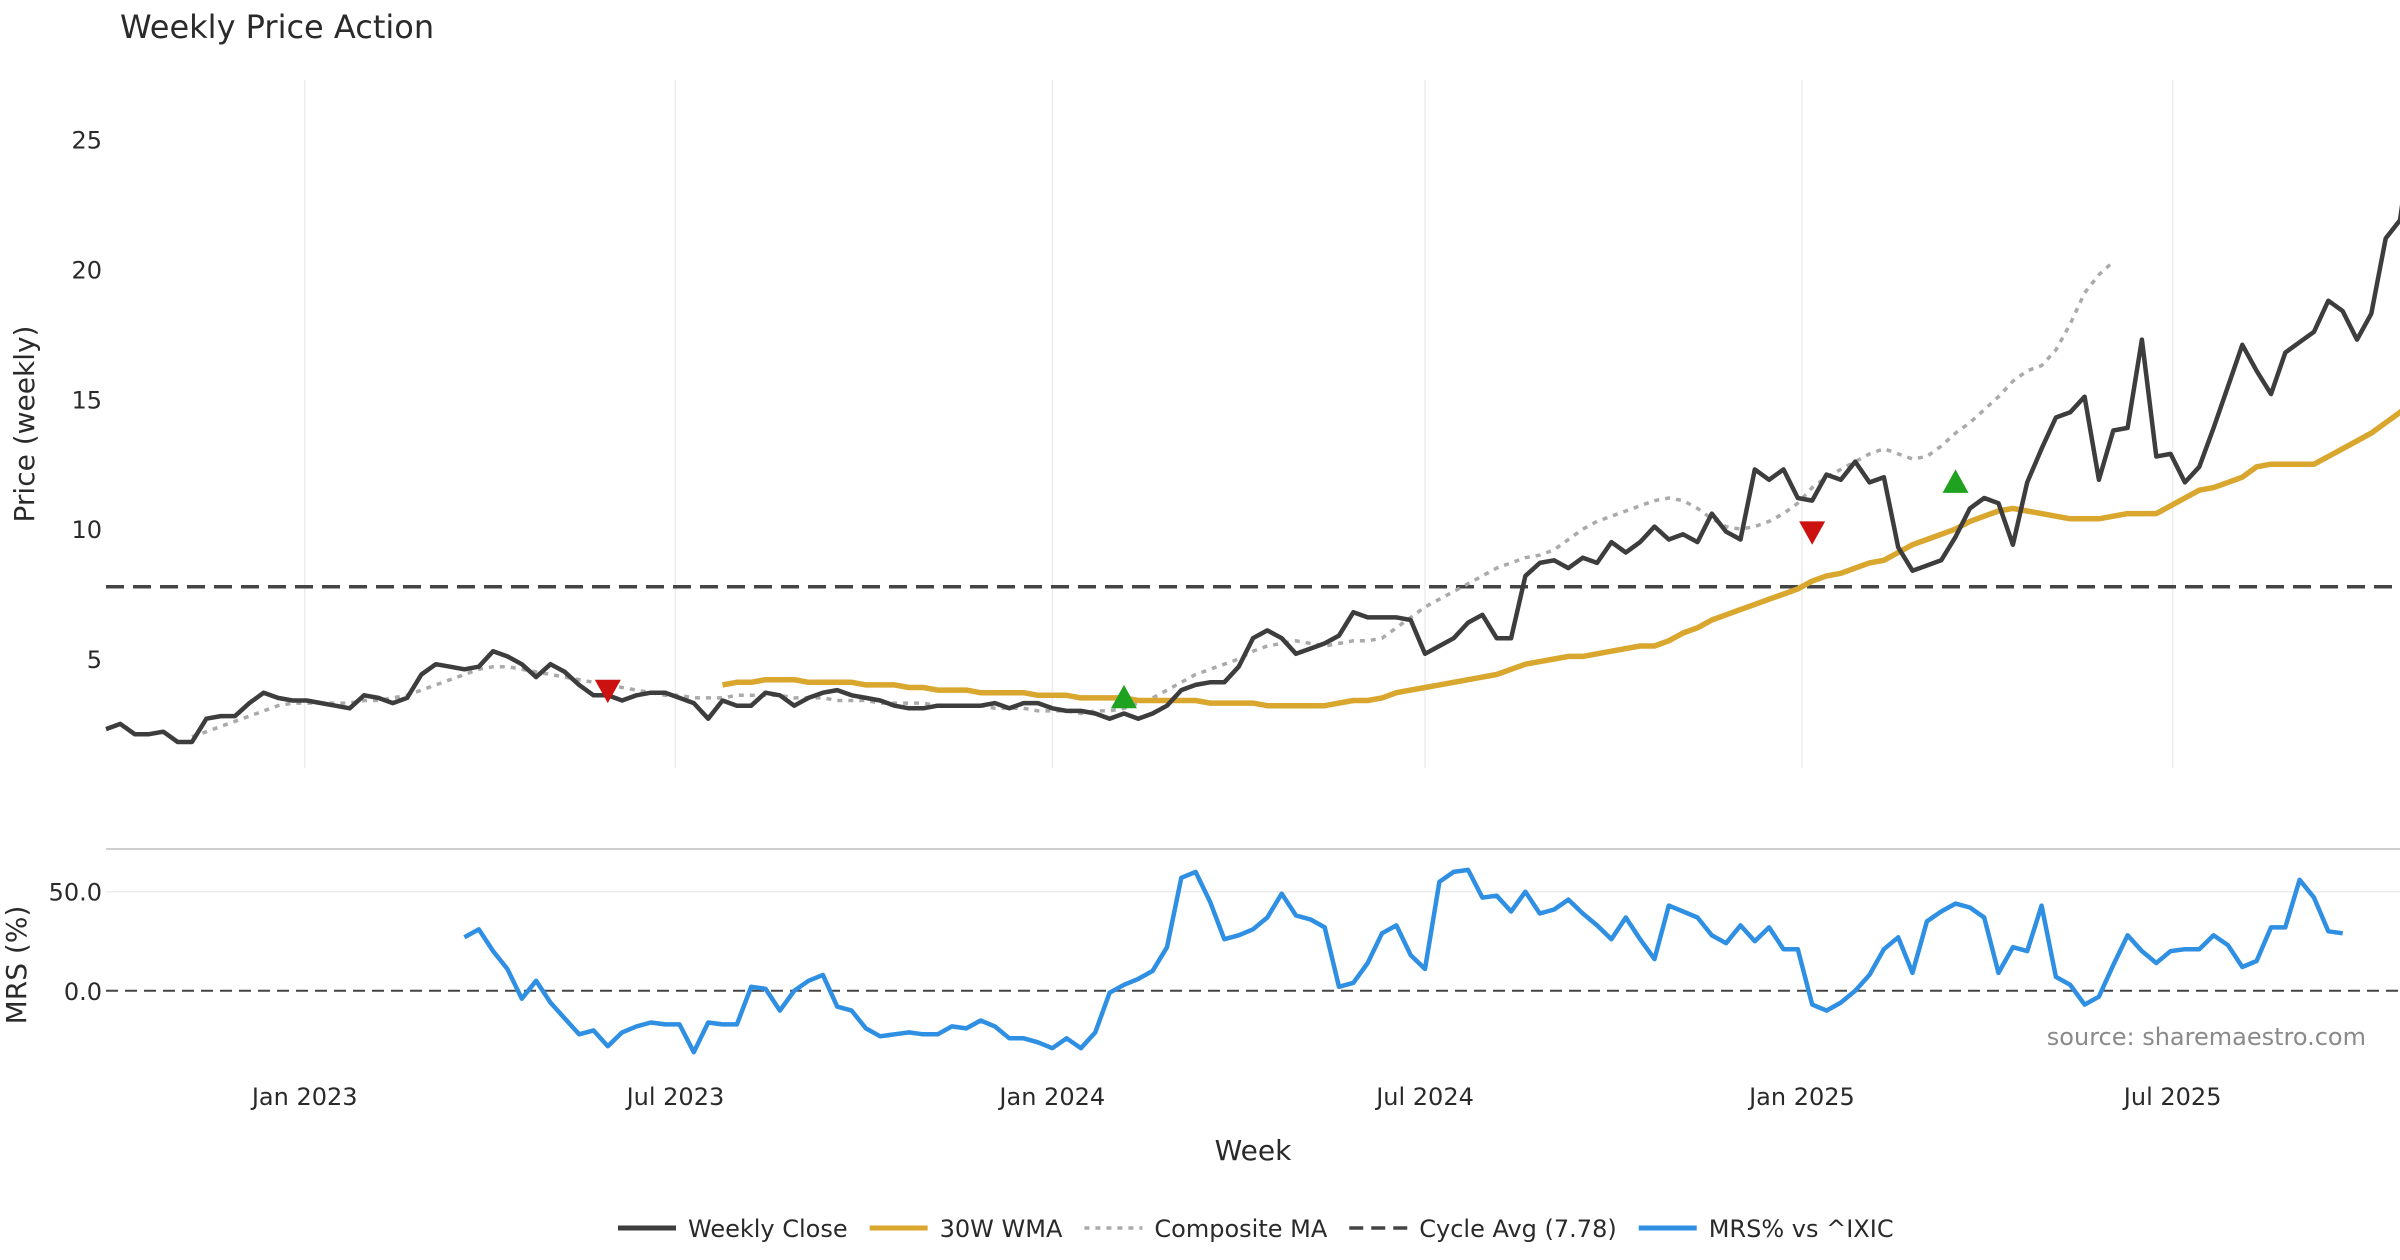 The width and height of the screenshot is (2400, 1260). I want to click on x-tick-label: Jul 2025, so click(2172, 1097).